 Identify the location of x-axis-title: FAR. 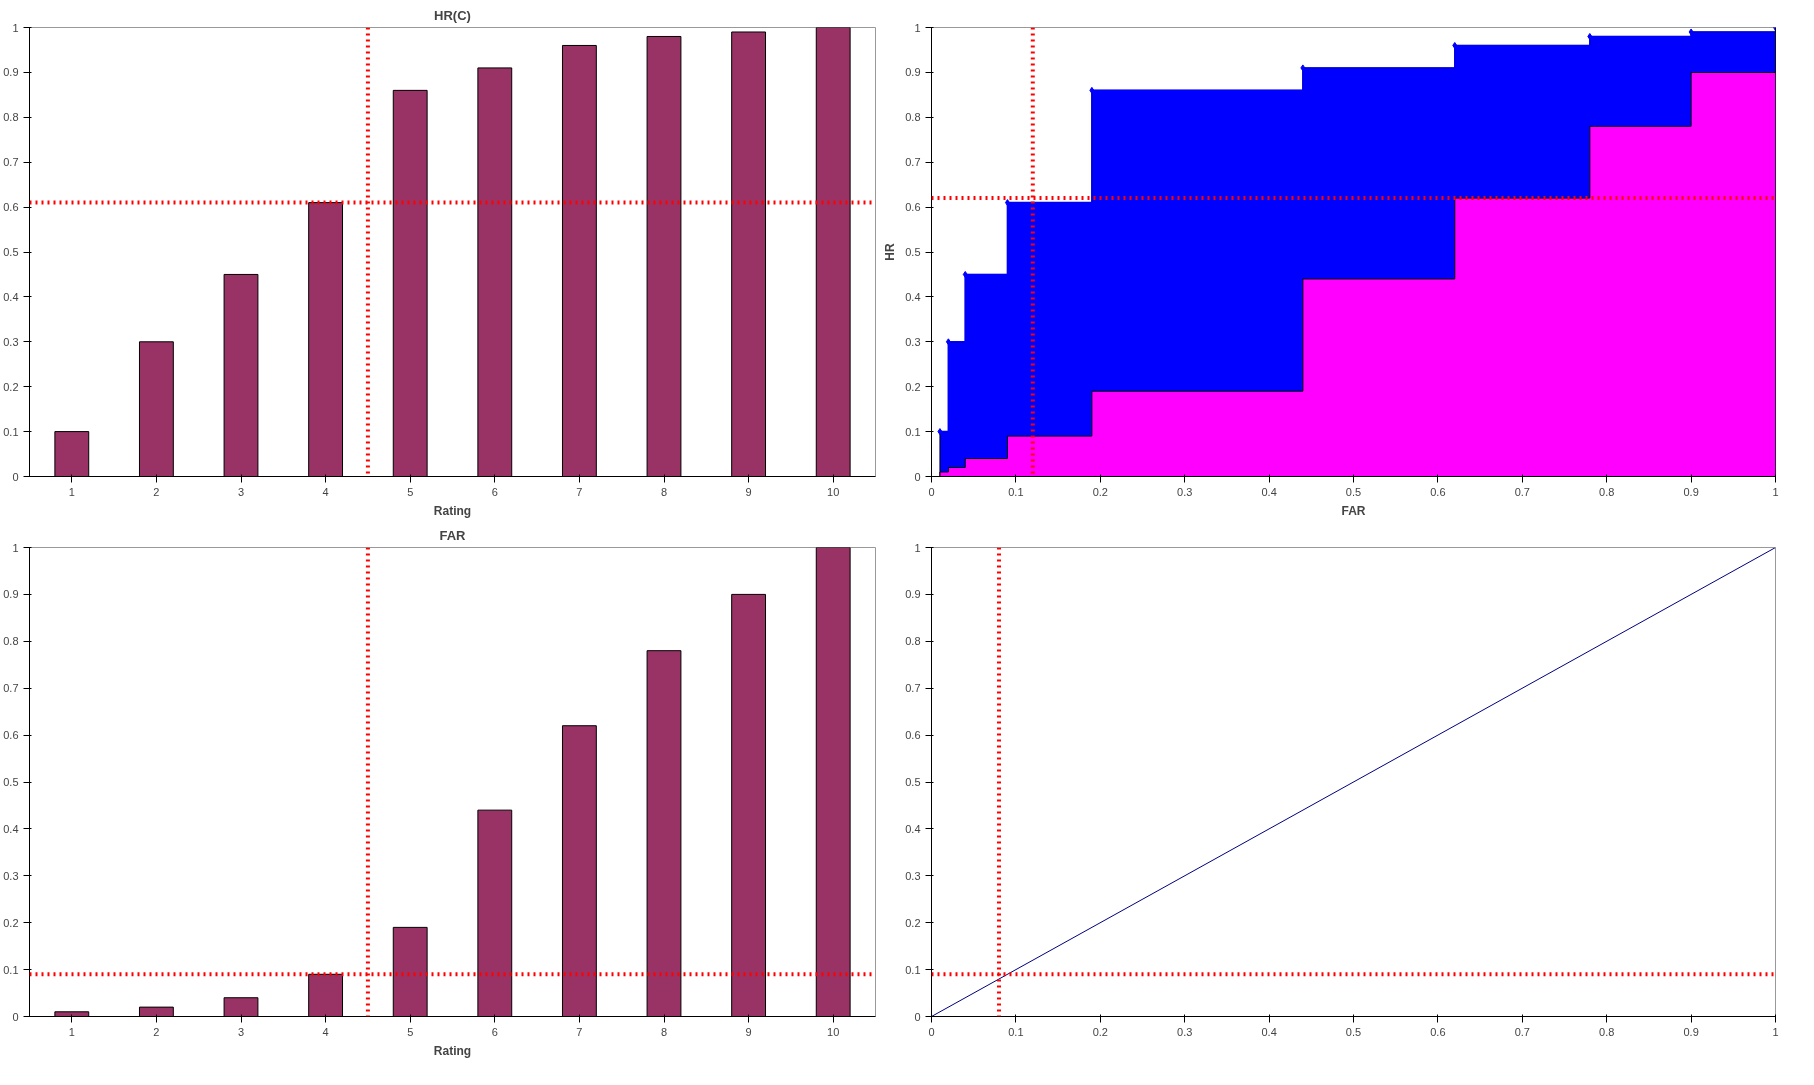
(1353, 510).